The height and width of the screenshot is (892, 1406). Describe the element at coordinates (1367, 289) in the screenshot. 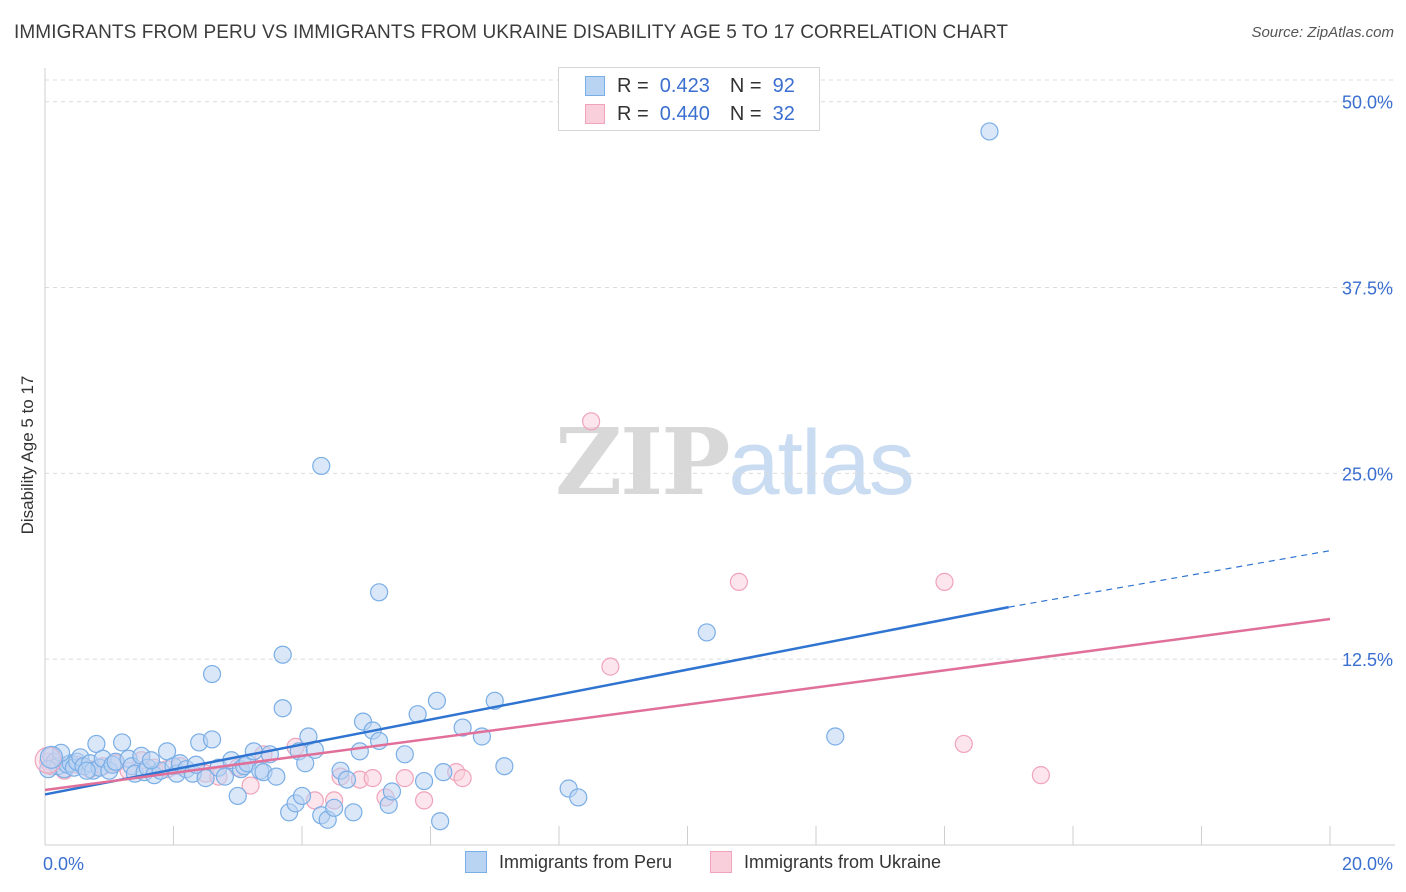

I see `y-tick-label: 37.5%` at that location.